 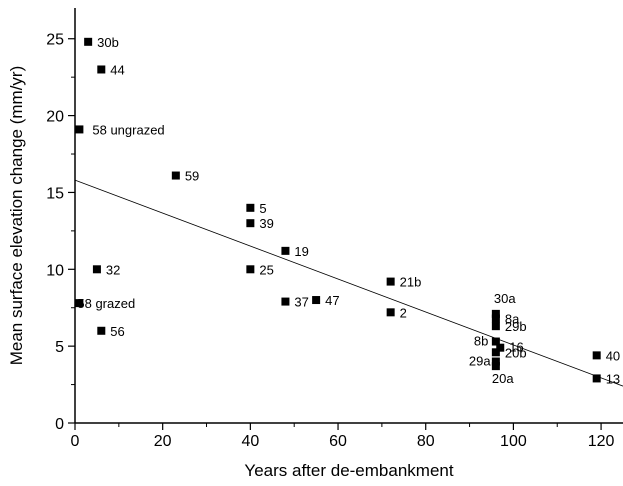 What do you see at coordinates (601, 441) in the screenshot?
I see `x-tick-label: 120` at bounding box center [601, 441].